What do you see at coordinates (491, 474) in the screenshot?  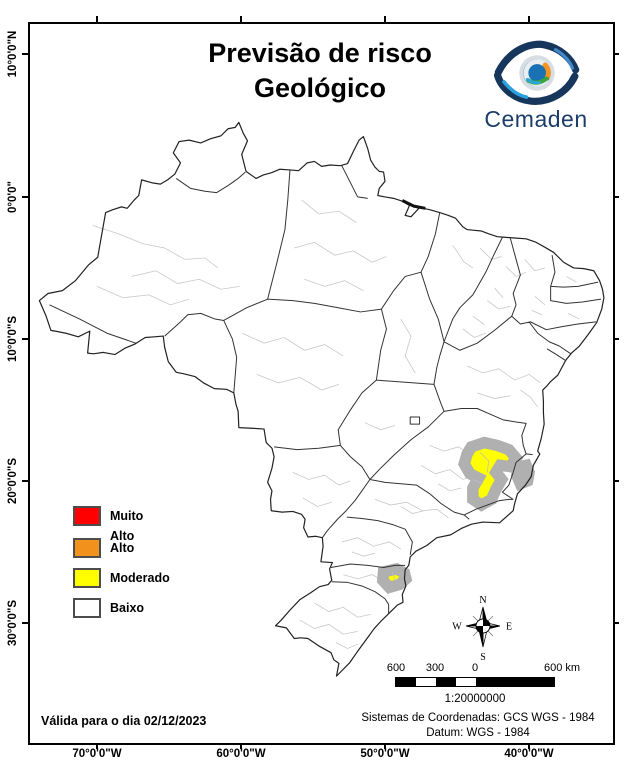 I see `risk-region-minas-gerais` at bounding box center [491, 474].